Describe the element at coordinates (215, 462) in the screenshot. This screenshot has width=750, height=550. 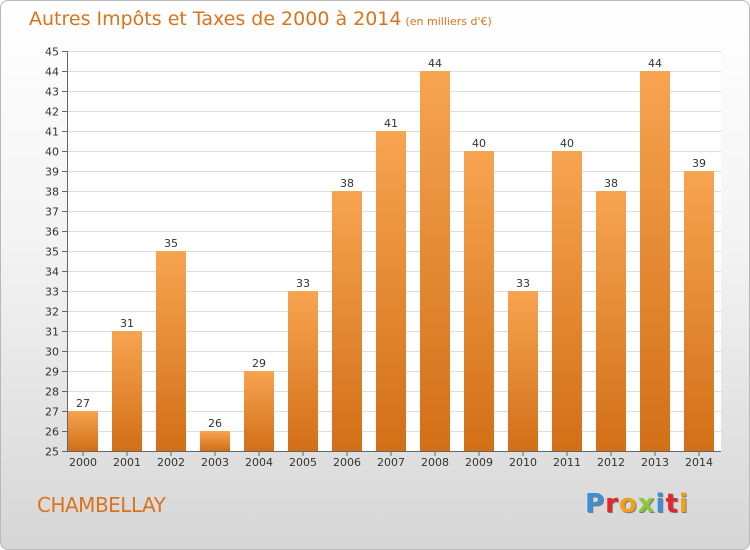
I see `x-tick-label: 2003` at that location.